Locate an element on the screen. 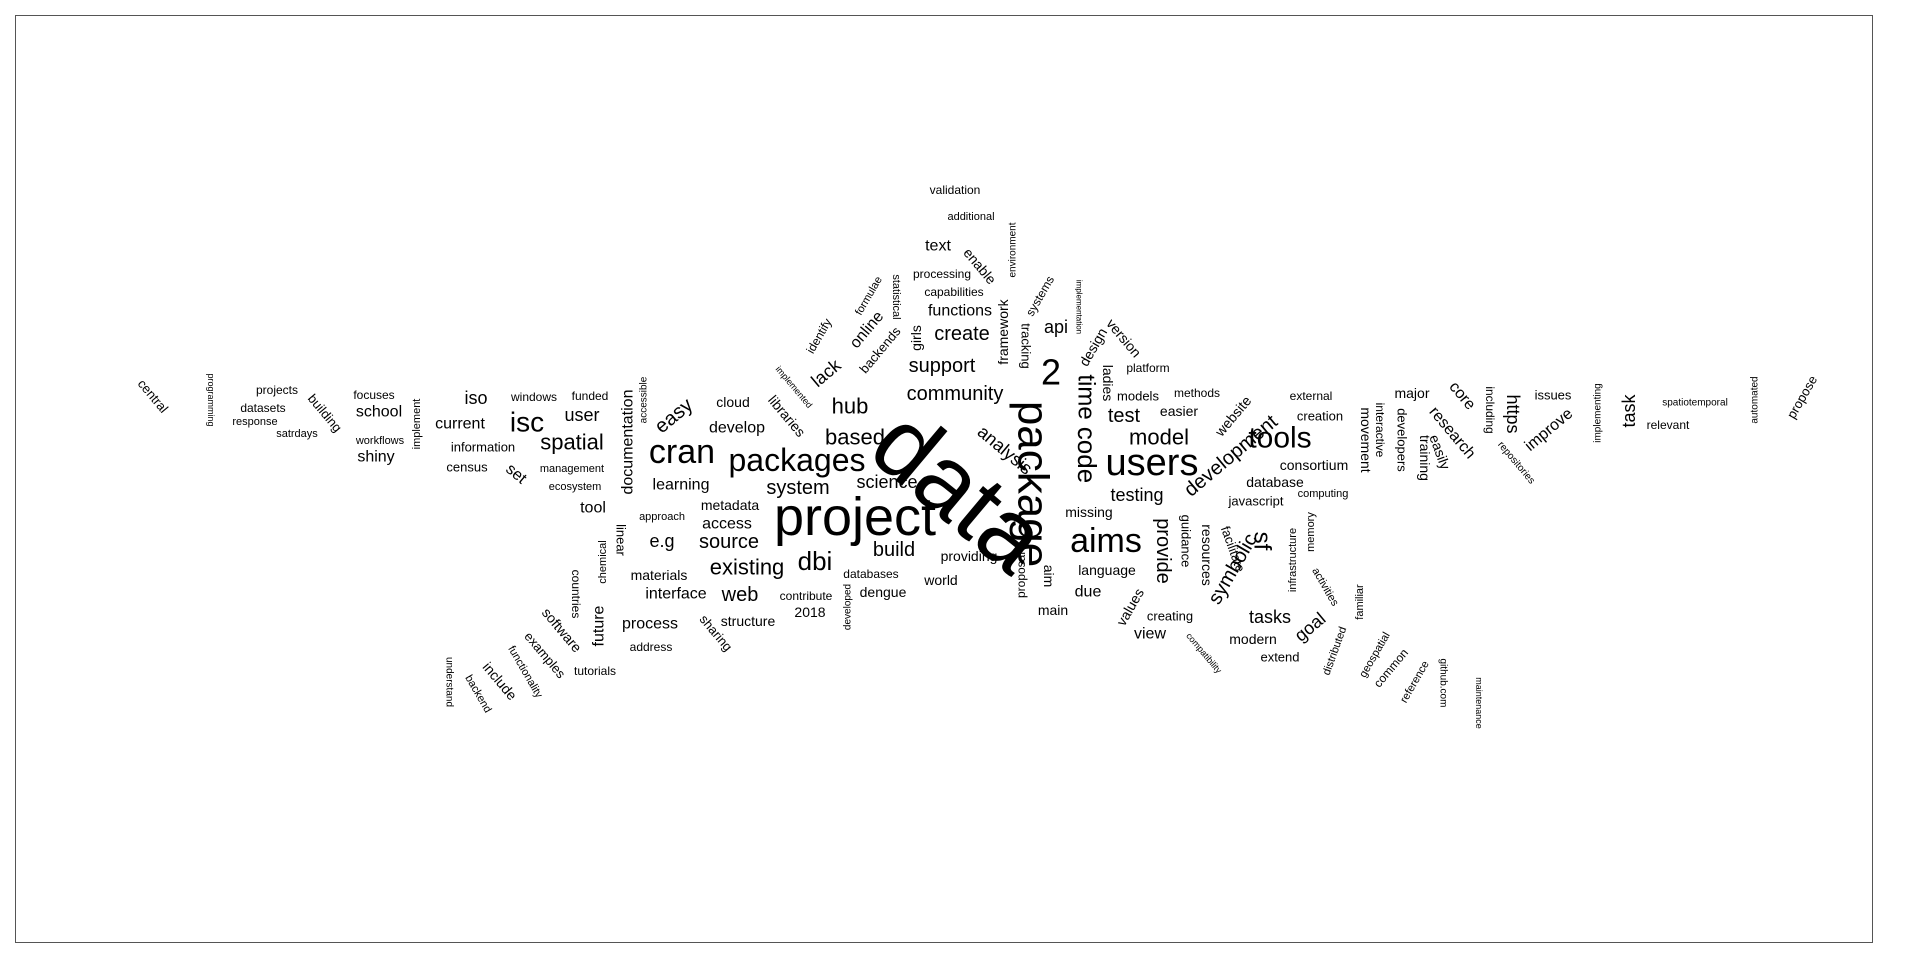 The height and width of the screenshot is (960, 1920). word-spatial: spatial is located at coordinates (572, 442).